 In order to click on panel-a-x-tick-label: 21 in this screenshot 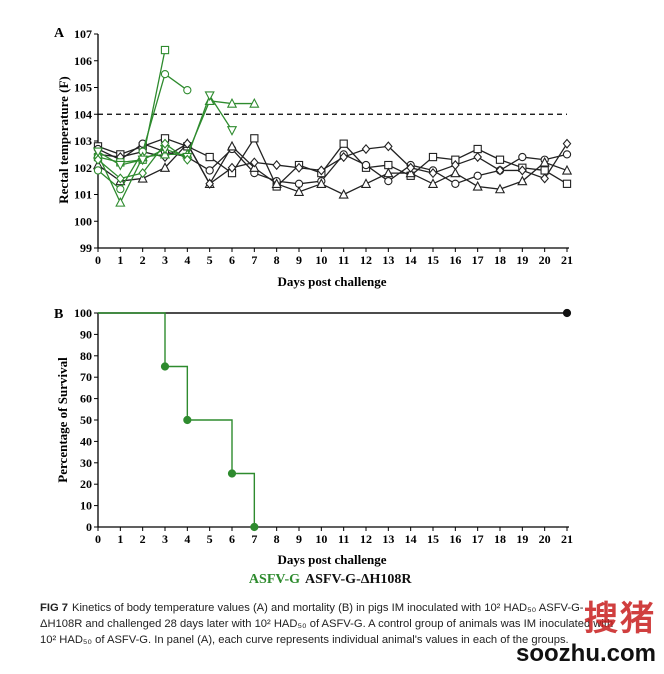, I will do `click(567, 260)`.